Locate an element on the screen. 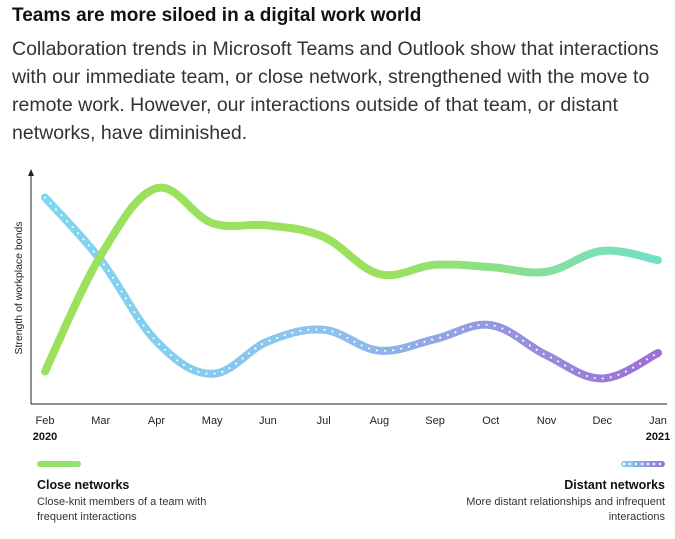  data-point-distant-networks-apr is located at coordinates (156, 341).